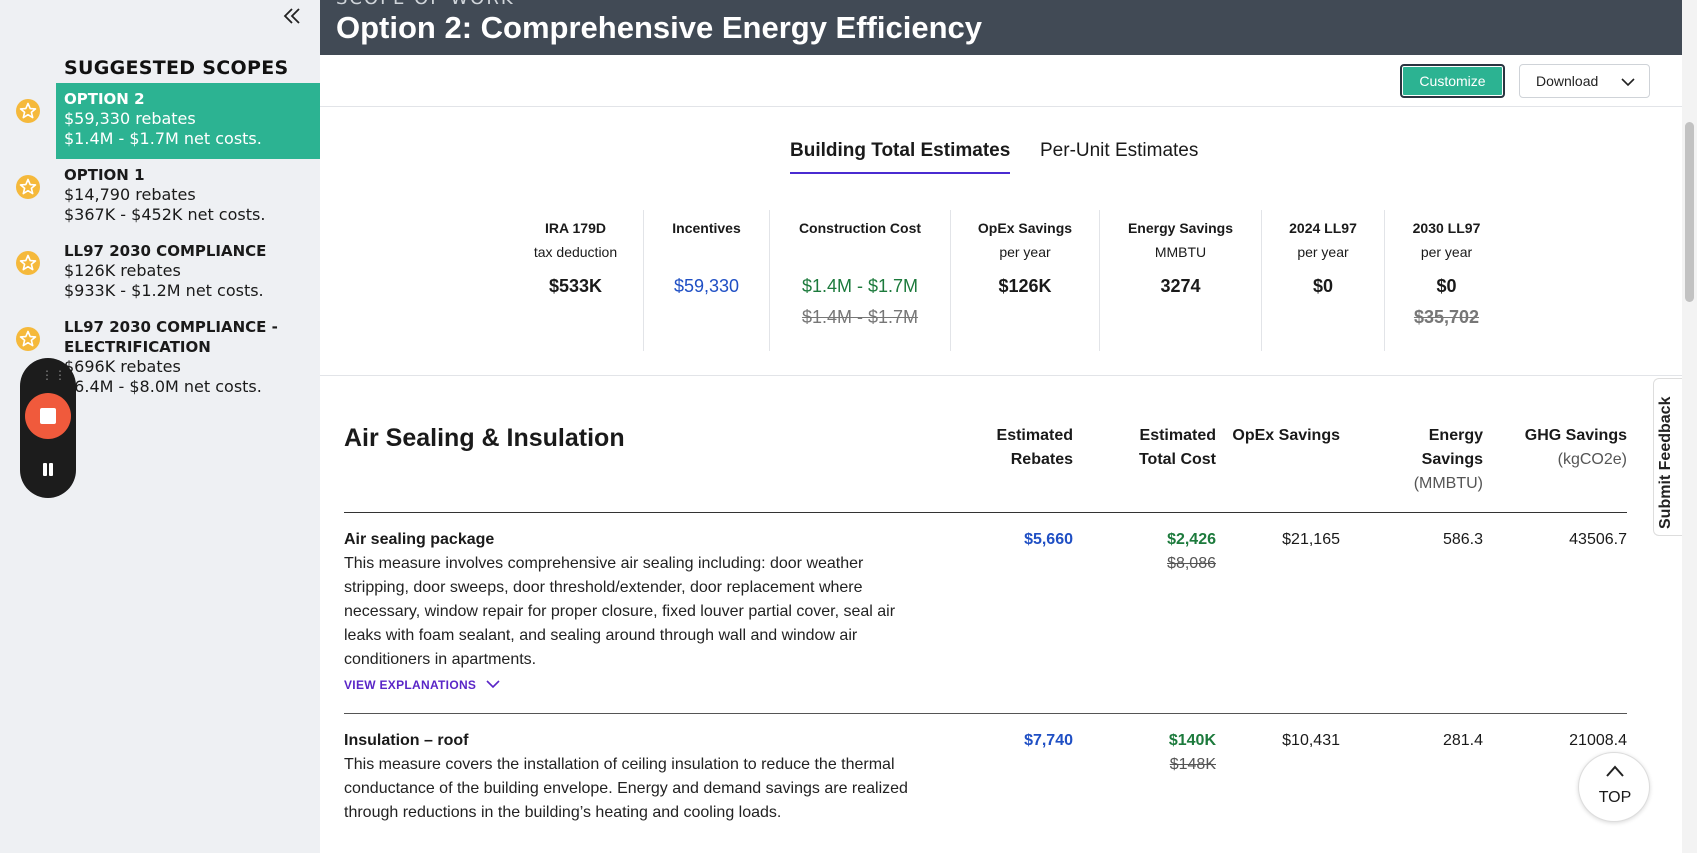  I want to click on tab-building-total-estimates: Building Total Estimates, so click(900, 157).